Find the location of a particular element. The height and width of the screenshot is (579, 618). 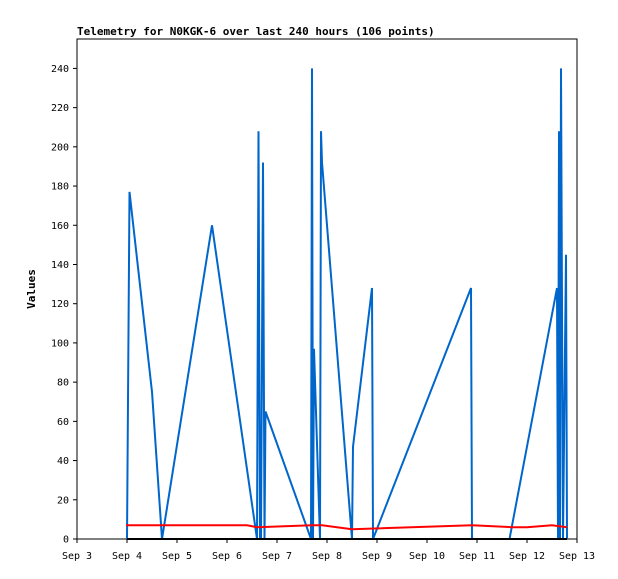

x-tick-label: Sep 5 is located at coordinates (177, 556).